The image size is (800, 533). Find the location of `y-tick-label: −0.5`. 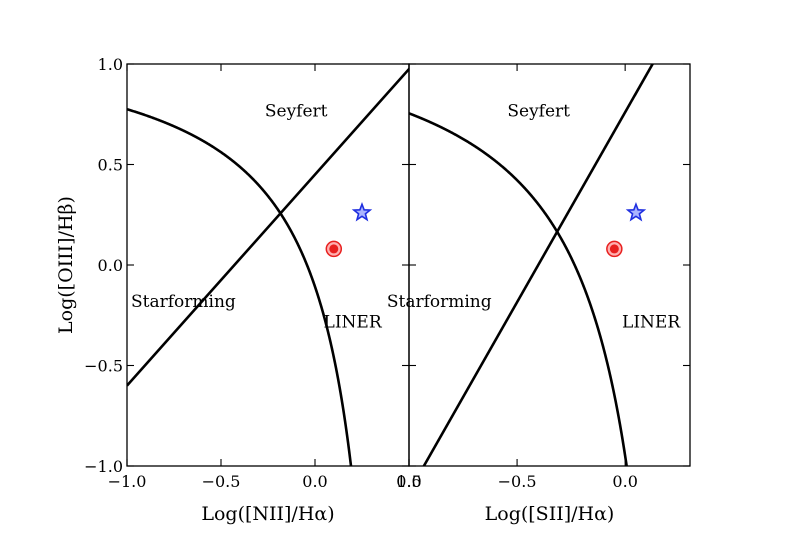

y-tick-label: −0.5 is located at coordinates (103, 366).